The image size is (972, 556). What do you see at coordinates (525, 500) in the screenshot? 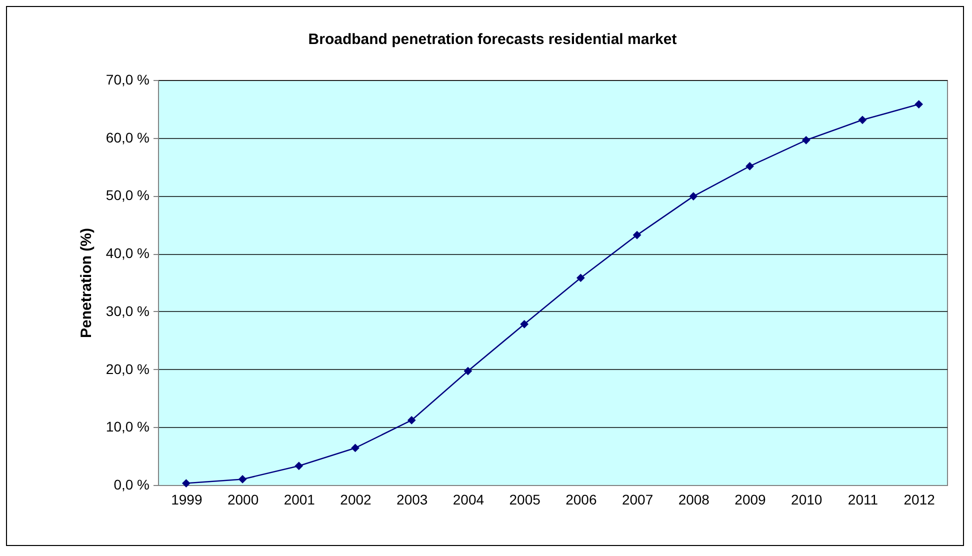
I see `x-tick-label: 2005` at bounding box center [525, 500].